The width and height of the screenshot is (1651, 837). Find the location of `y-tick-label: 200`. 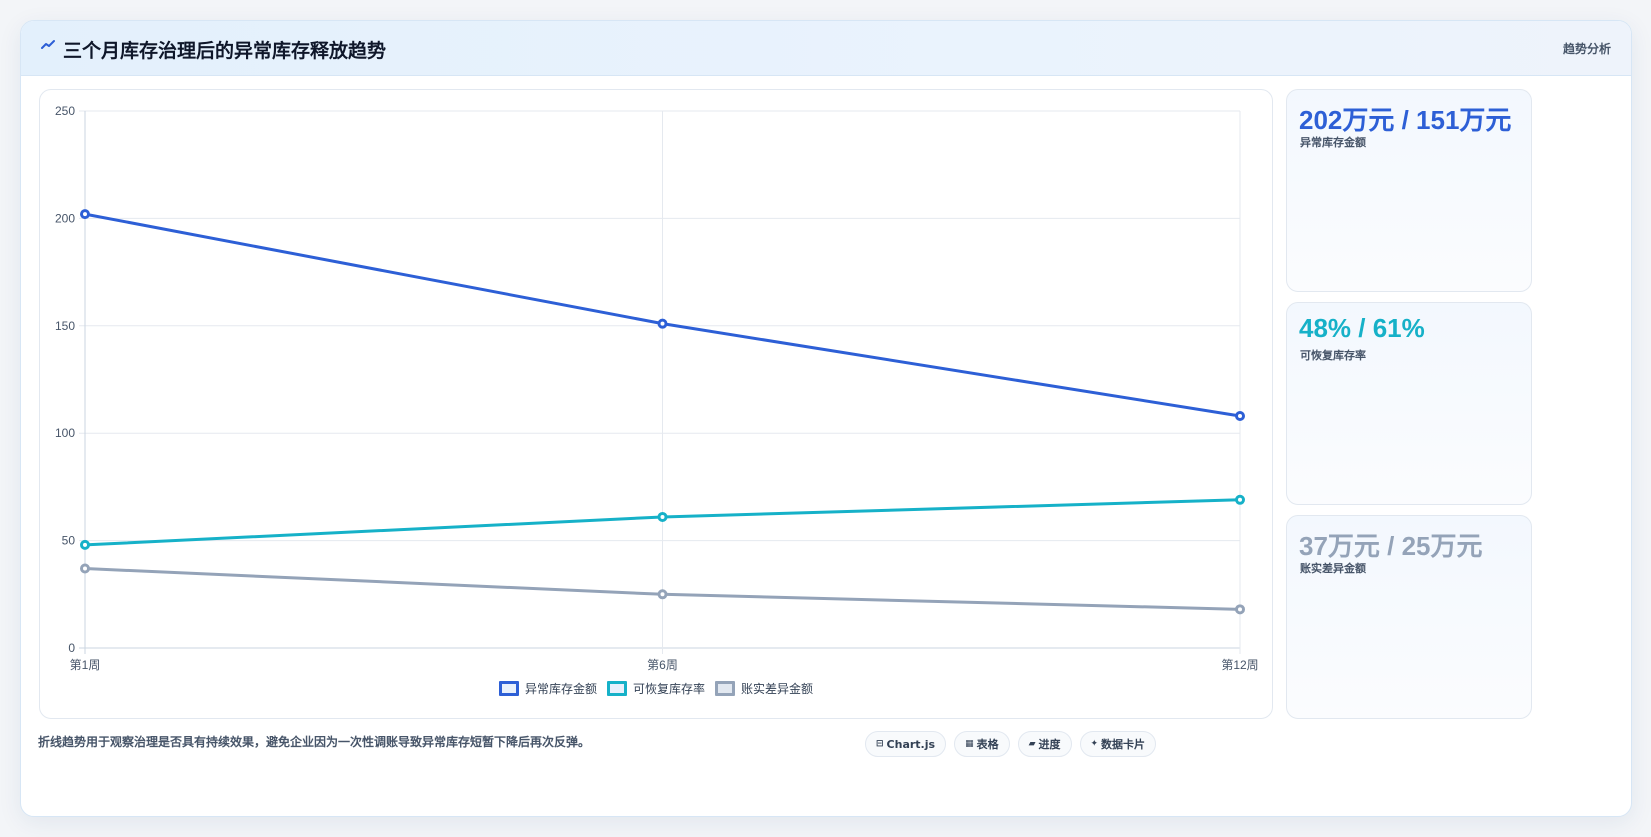

y-tick-label: 200 is located at coordinates (65, 218).